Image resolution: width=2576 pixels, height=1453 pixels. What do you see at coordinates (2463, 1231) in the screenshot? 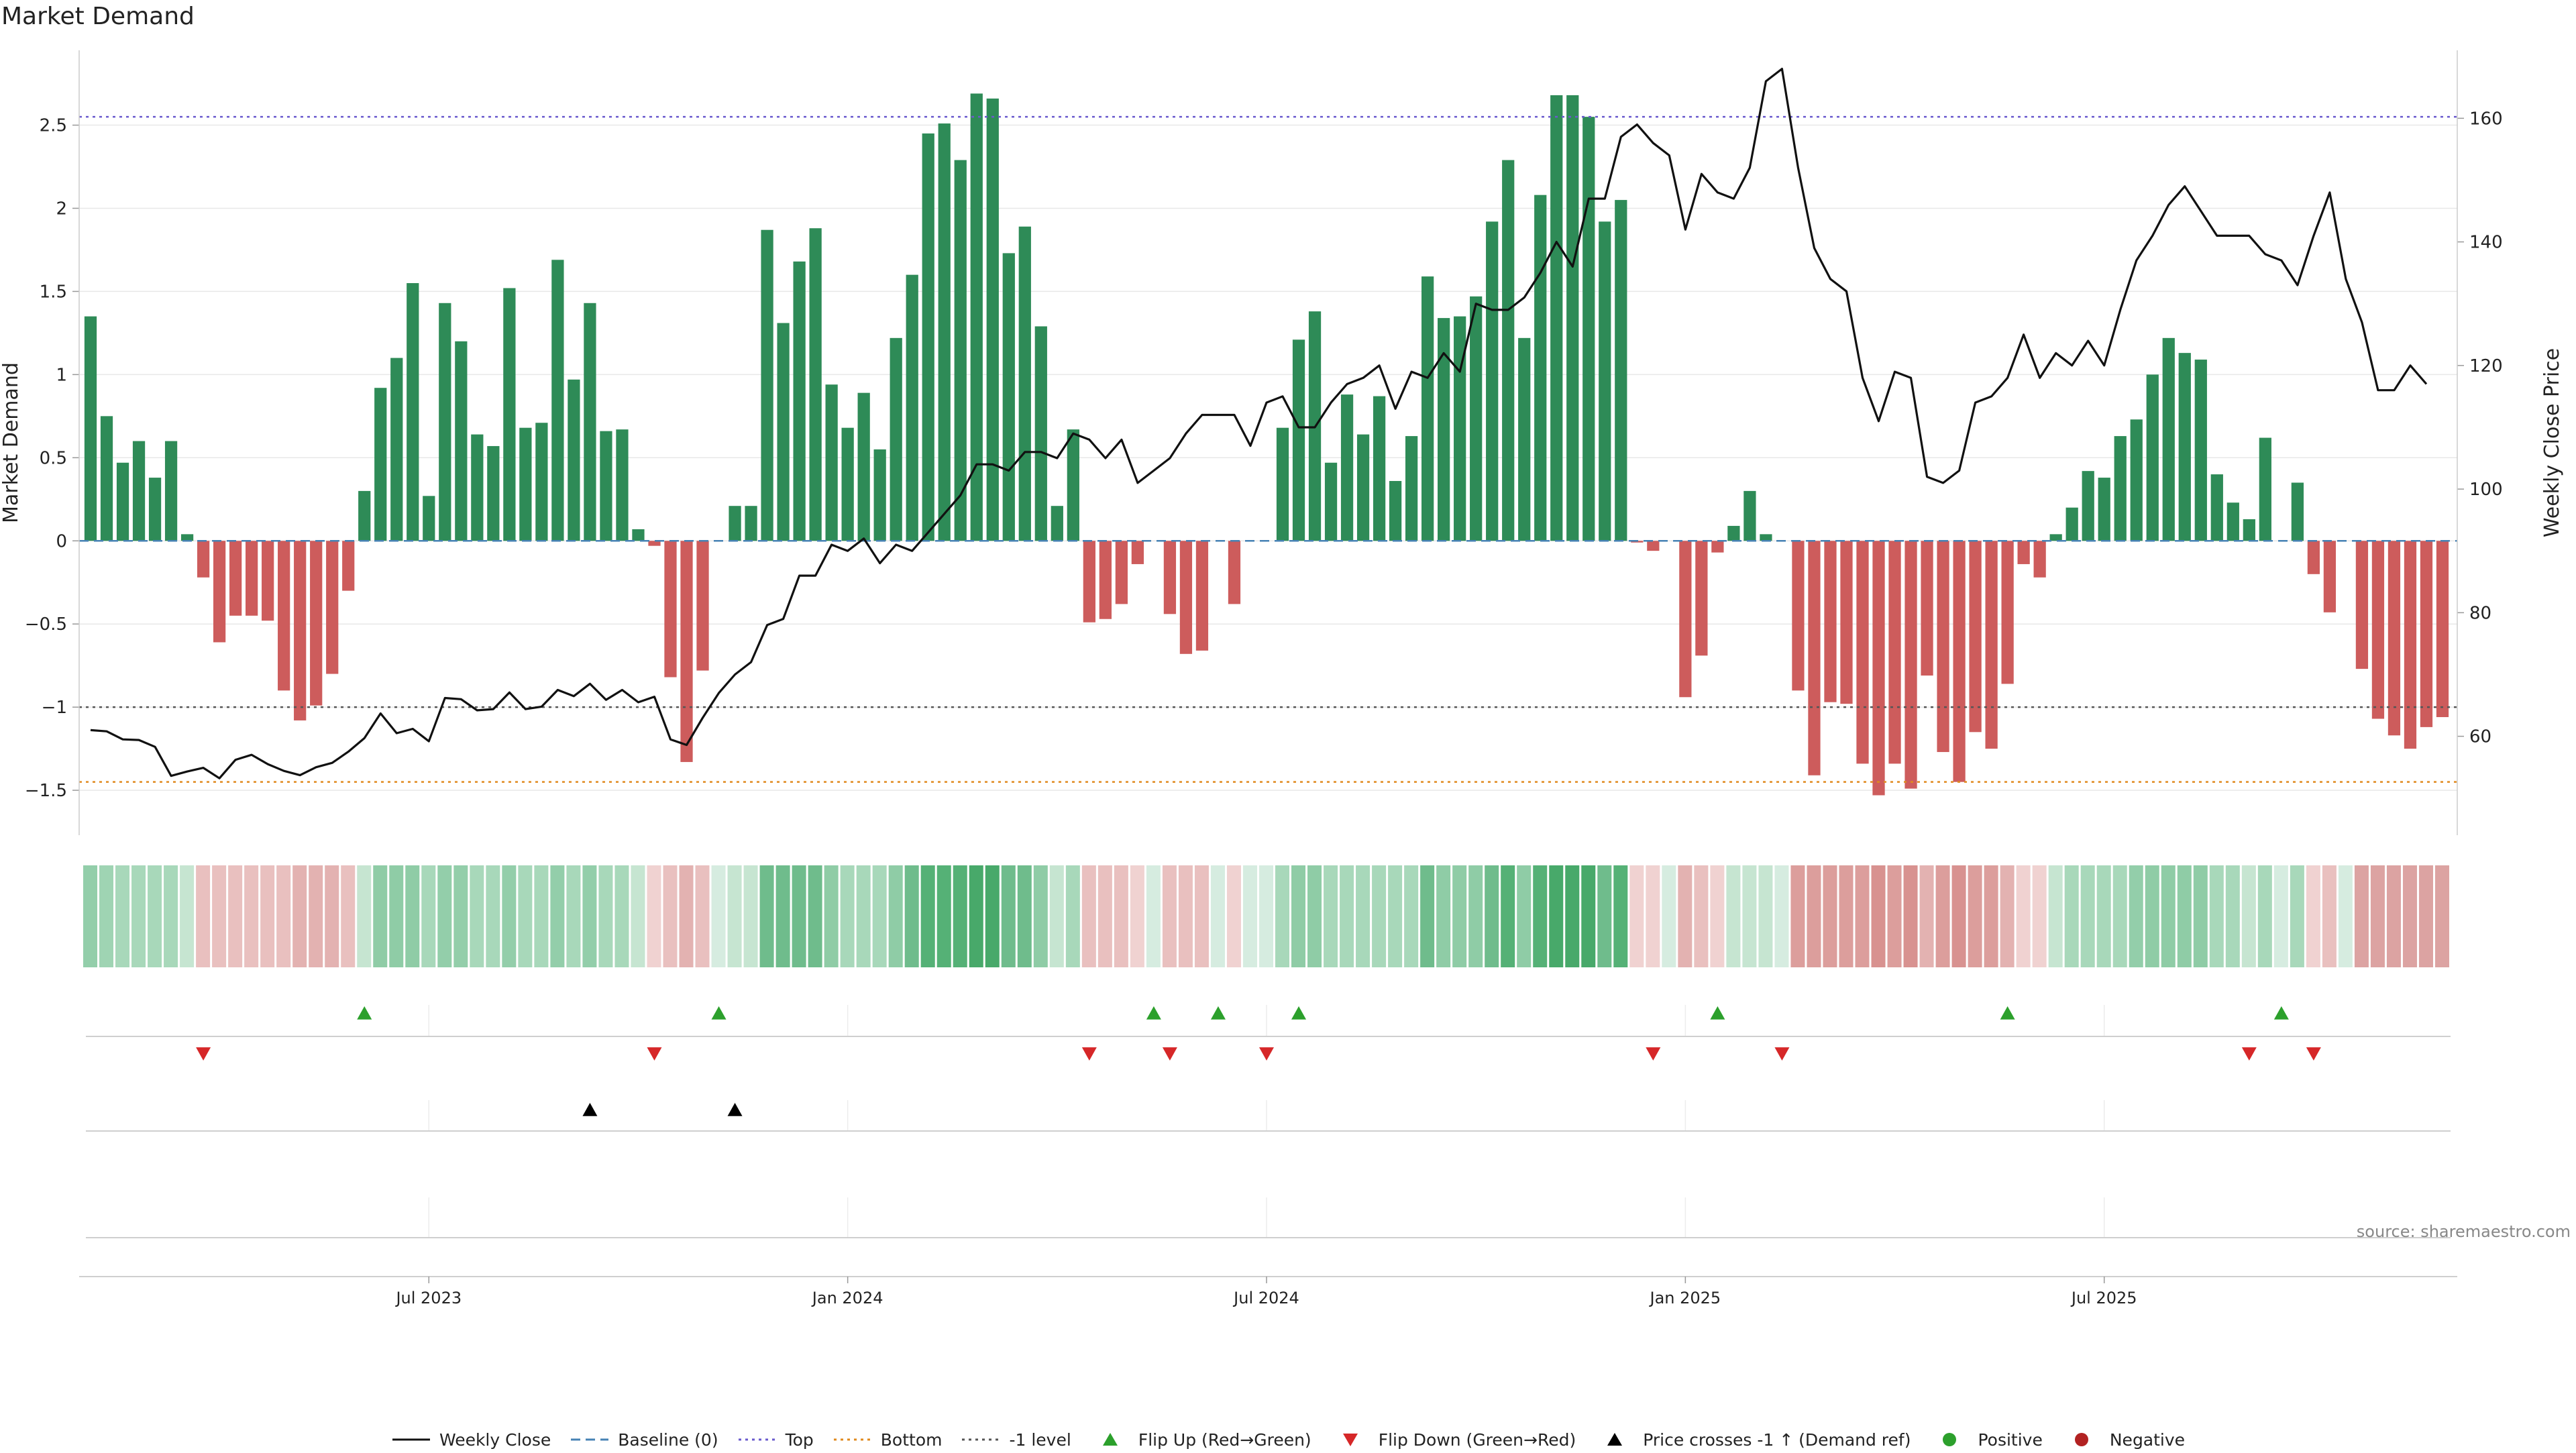
I see `source-credit: source: sharemaestro.com` at bounding box center [2463, 1231].